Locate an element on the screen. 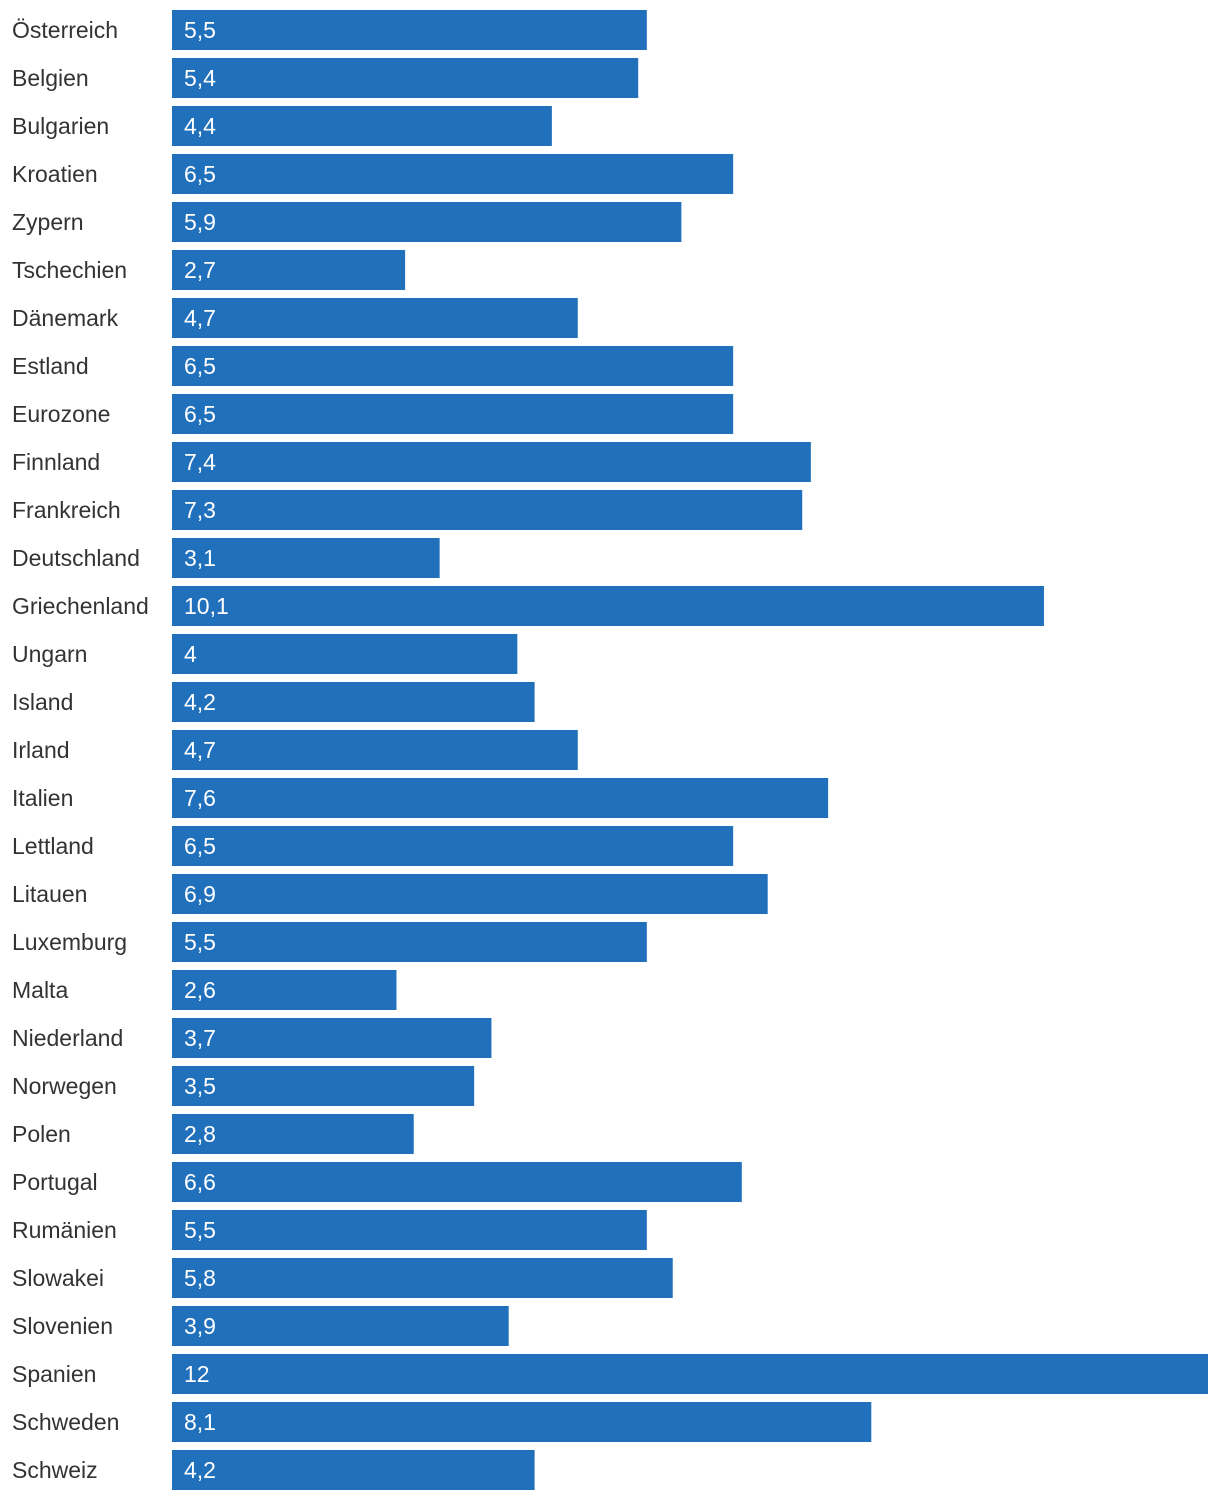 The width and height of the screenshot is (1220, 1500). category-label: Estland is located at coordinates (50, 366).